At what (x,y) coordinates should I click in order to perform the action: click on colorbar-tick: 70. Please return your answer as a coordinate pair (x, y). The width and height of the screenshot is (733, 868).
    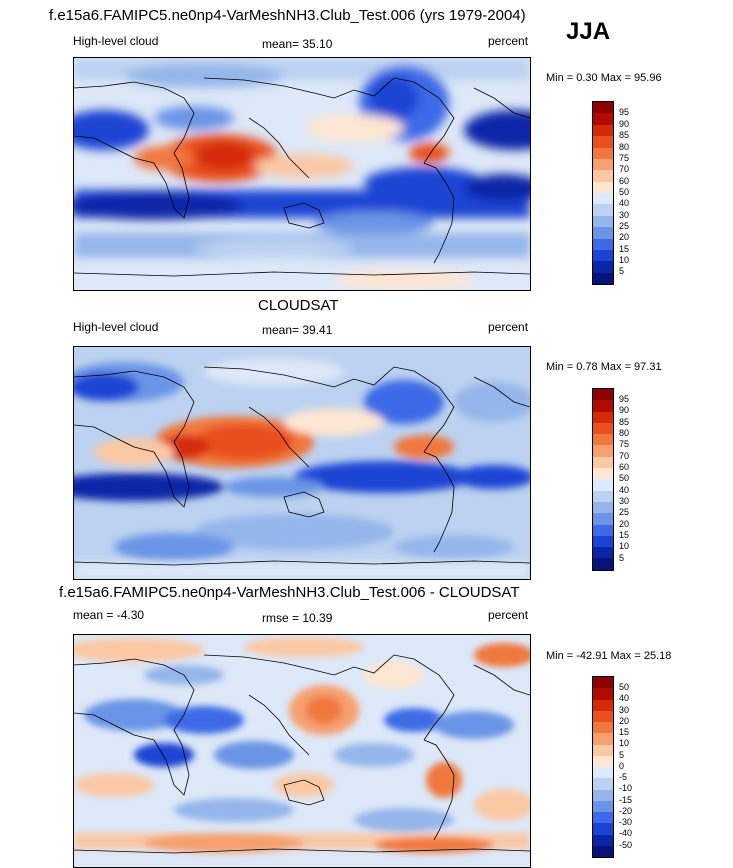
    Looking at the image, I should click on (624, 169).